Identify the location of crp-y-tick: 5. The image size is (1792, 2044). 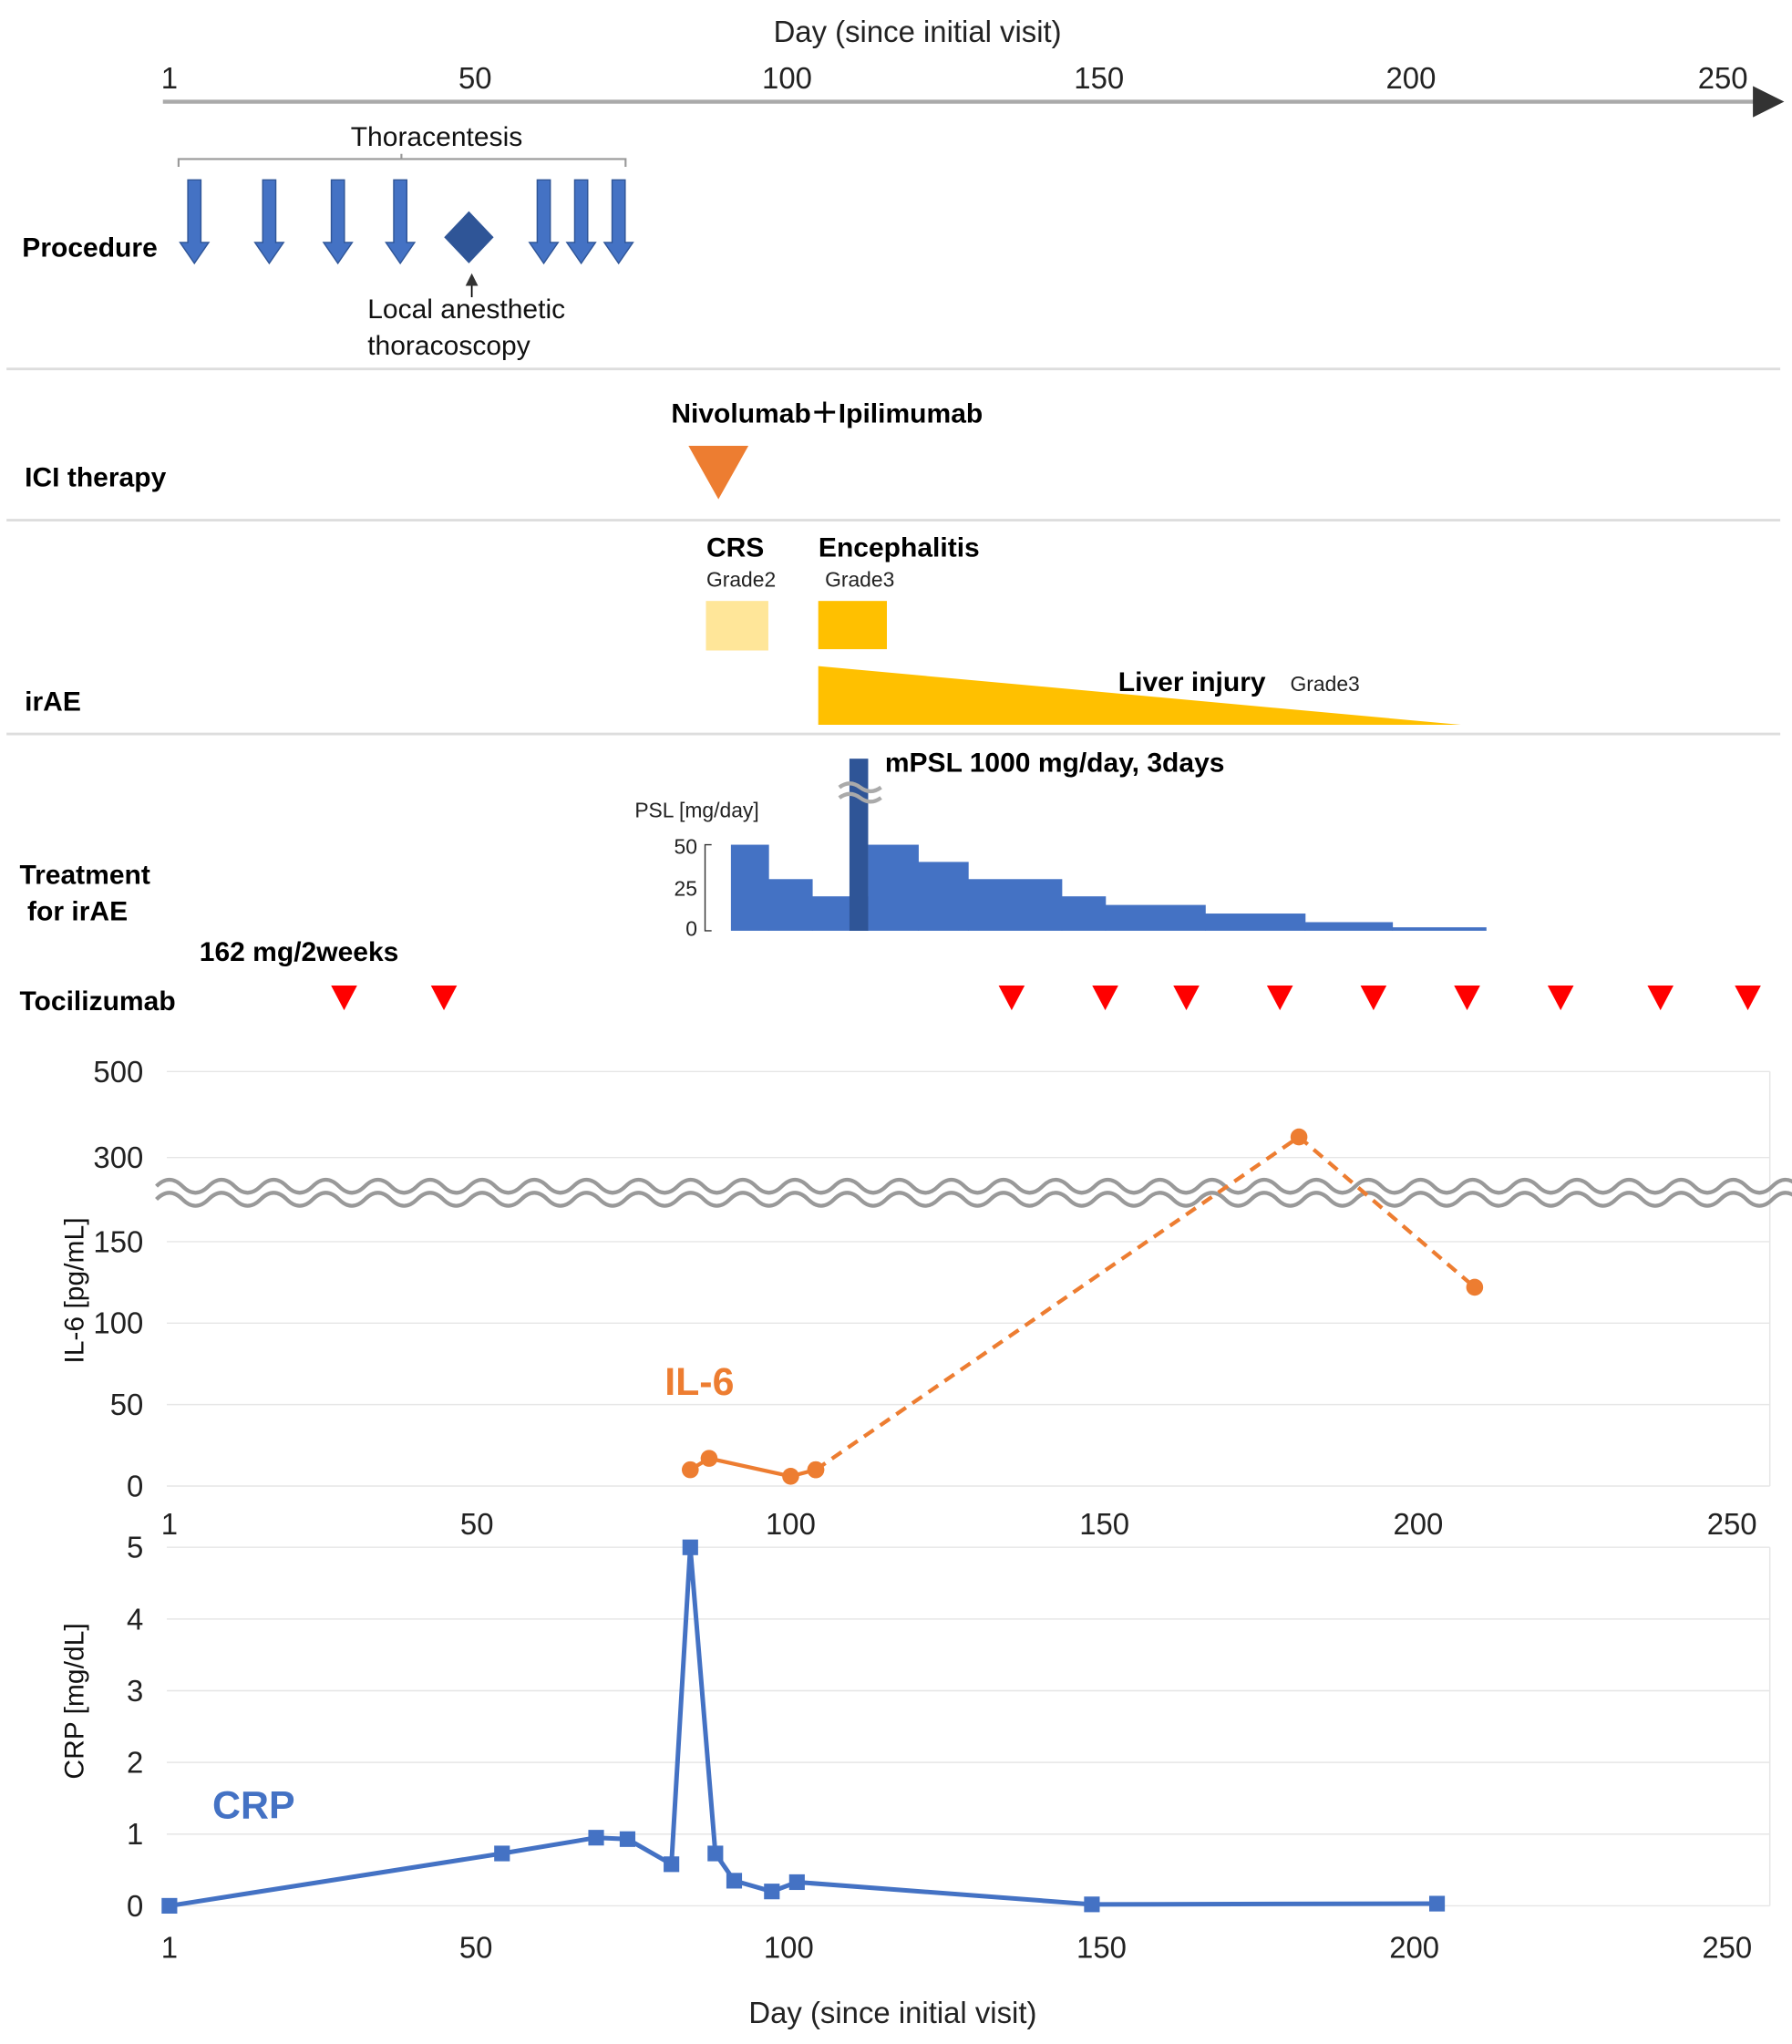
(135, 1547).